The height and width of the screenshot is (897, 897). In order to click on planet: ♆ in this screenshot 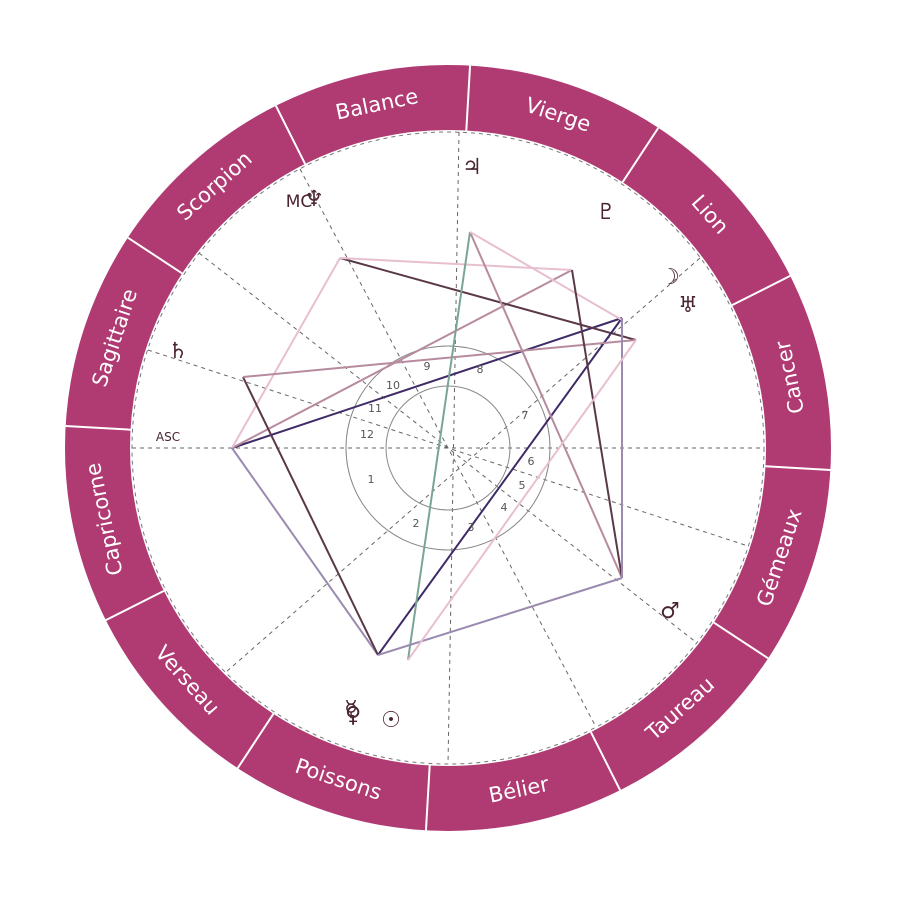, I will do `click(314, 199)`.